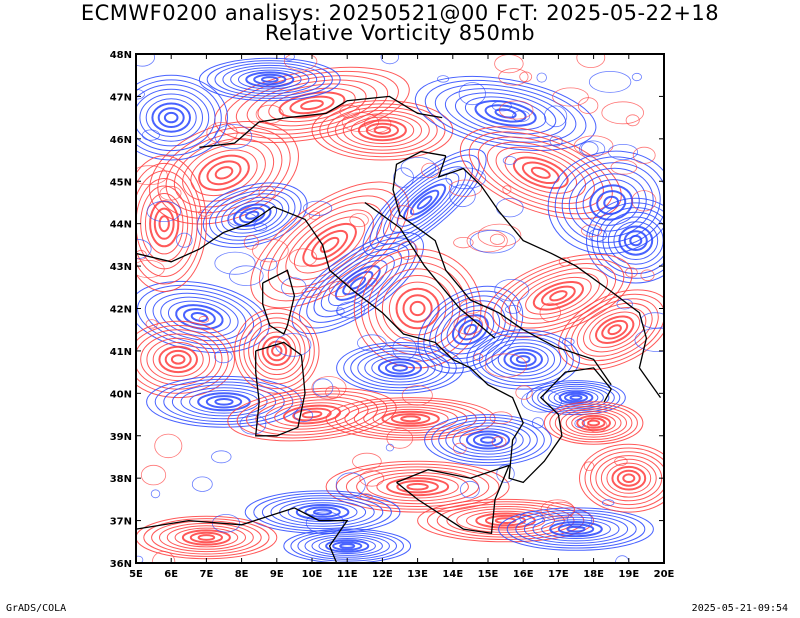 This screenshot has height=618, width=800. Describe the element at coordinates (417, 574) in the screenshot. I see `longitude-label: 13E` at that location.